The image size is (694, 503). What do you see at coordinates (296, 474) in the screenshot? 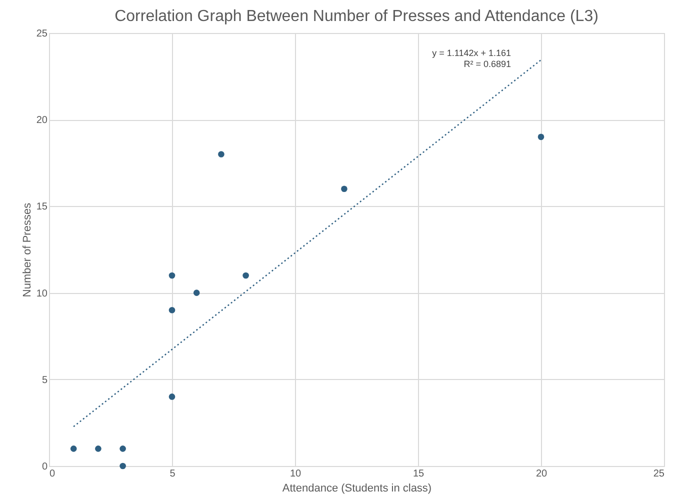
I see `x-tick-label: 10` at bounding box center [296, 474].